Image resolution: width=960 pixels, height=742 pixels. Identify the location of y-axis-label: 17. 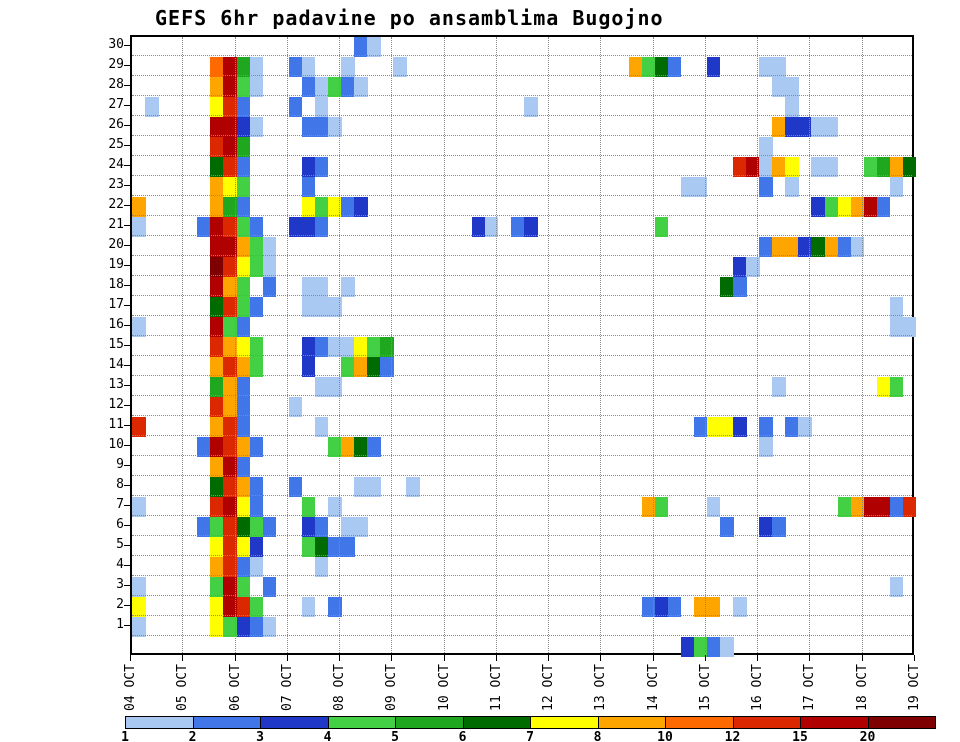
(116, 304).